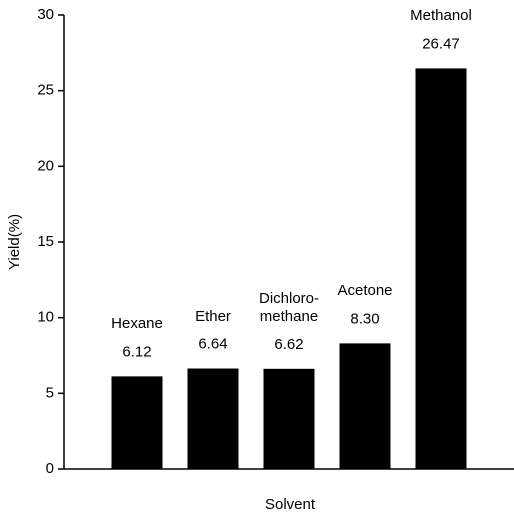 Image resolution: width=514 pixels, height=518 pixels. I want to click on category-label: Methanol, so click(441, 16).